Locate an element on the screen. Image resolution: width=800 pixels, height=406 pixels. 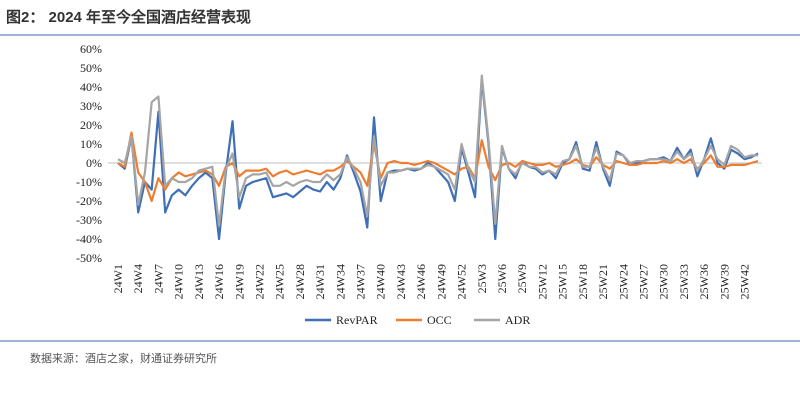
x-tick-label: 24W4 is located at coordinates (138, 278).